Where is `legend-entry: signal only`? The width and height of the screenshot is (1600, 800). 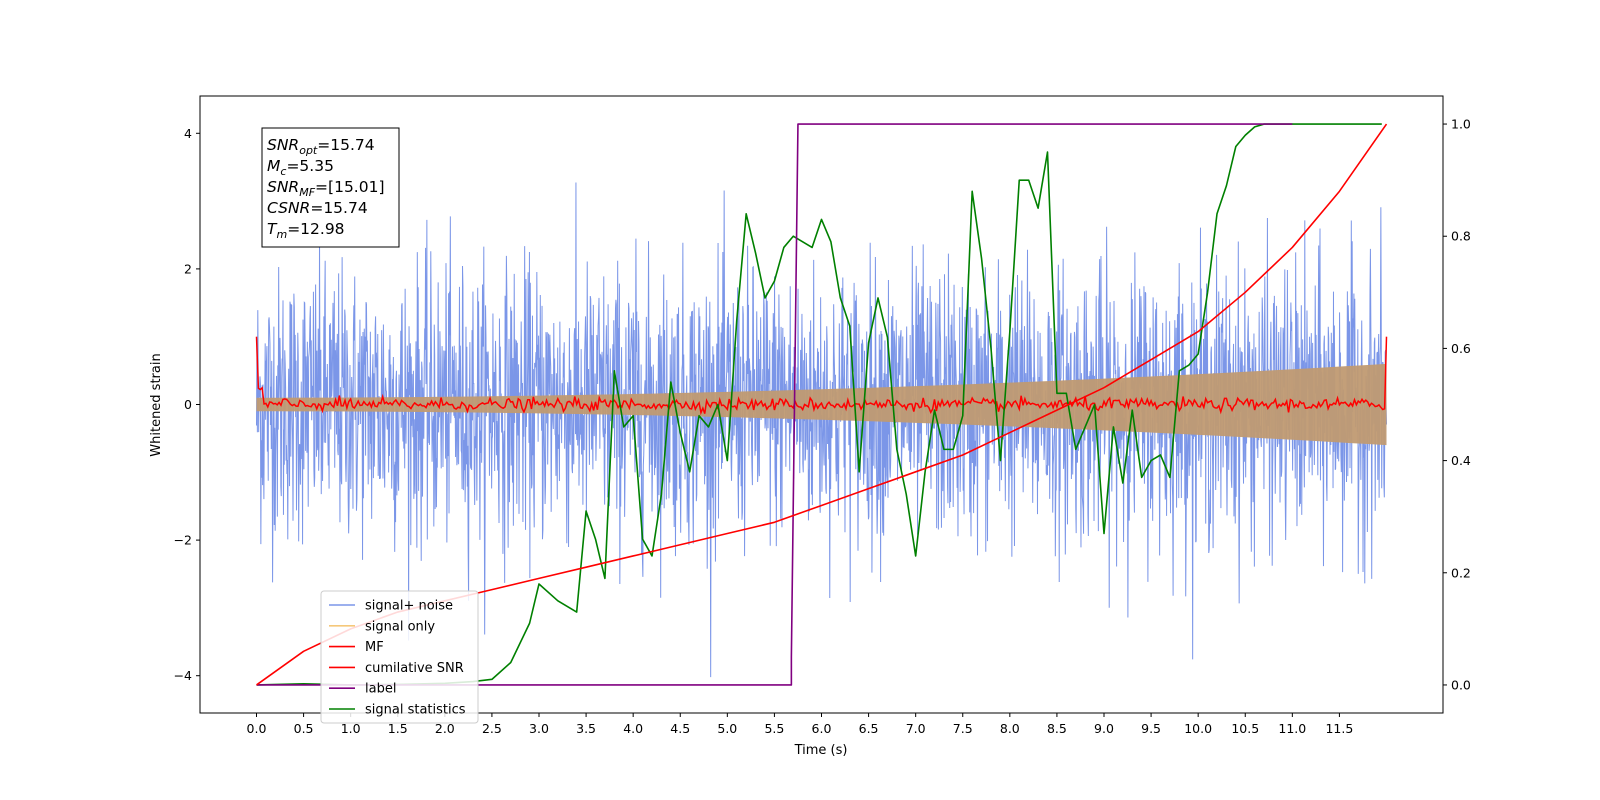
legend-entry: signal only is located at coordinates (400, 626).